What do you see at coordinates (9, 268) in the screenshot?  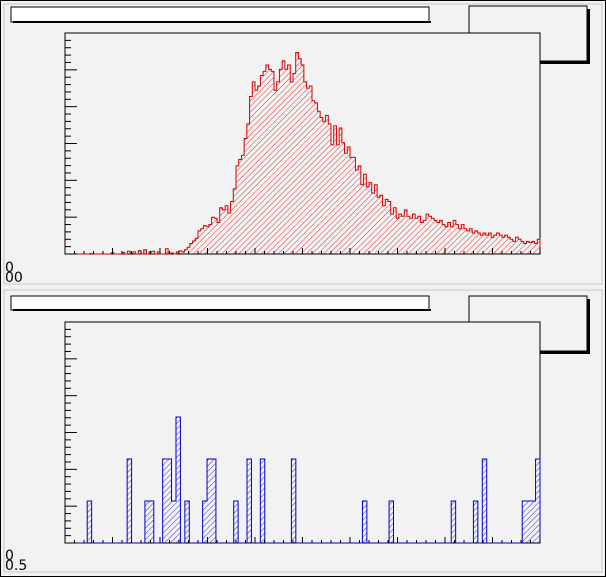 I see `y-tick-label-top-0: 0` at bounding box center [9, 268].